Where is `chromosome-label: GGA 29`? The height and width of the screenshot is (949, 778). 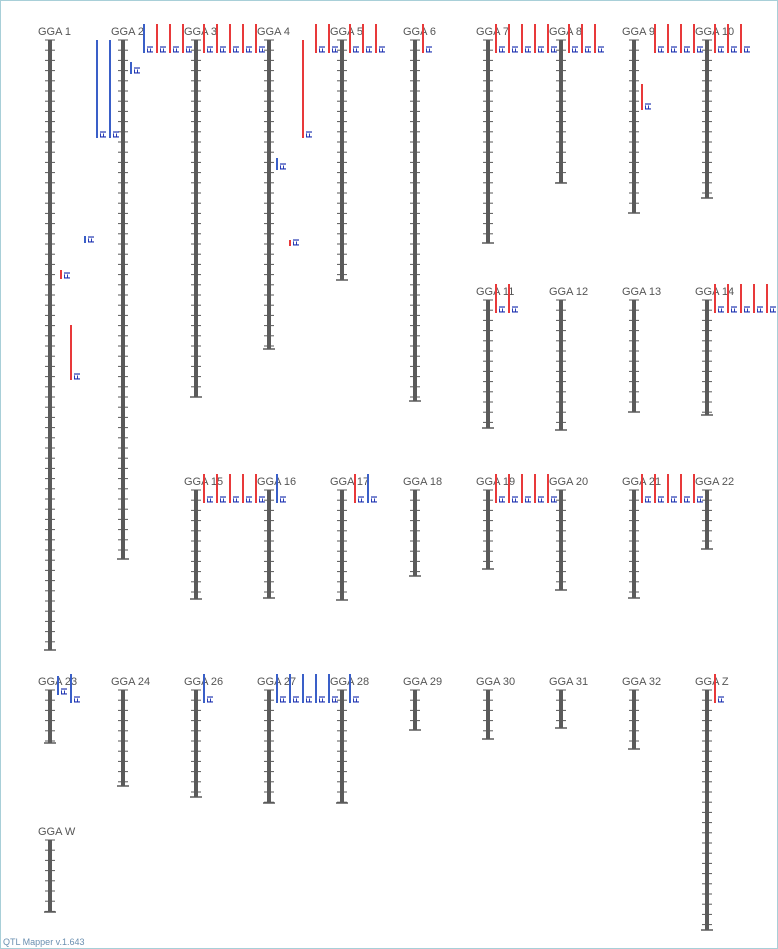 chromosome-label: GGA 29 is located at coordinates (422, 682).